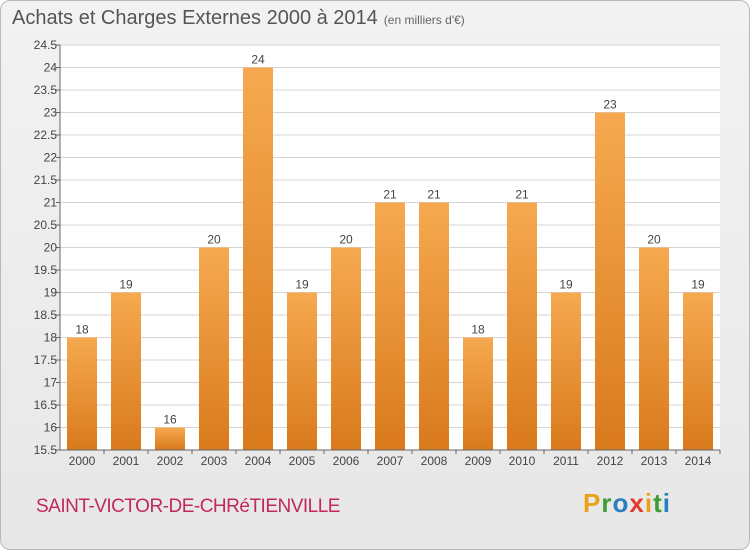 The height and width of the screenshot is (550, 750). Describe the element at coordinates (51, 68) in the screenshot. I see `y-tick-label: 24` at that location.